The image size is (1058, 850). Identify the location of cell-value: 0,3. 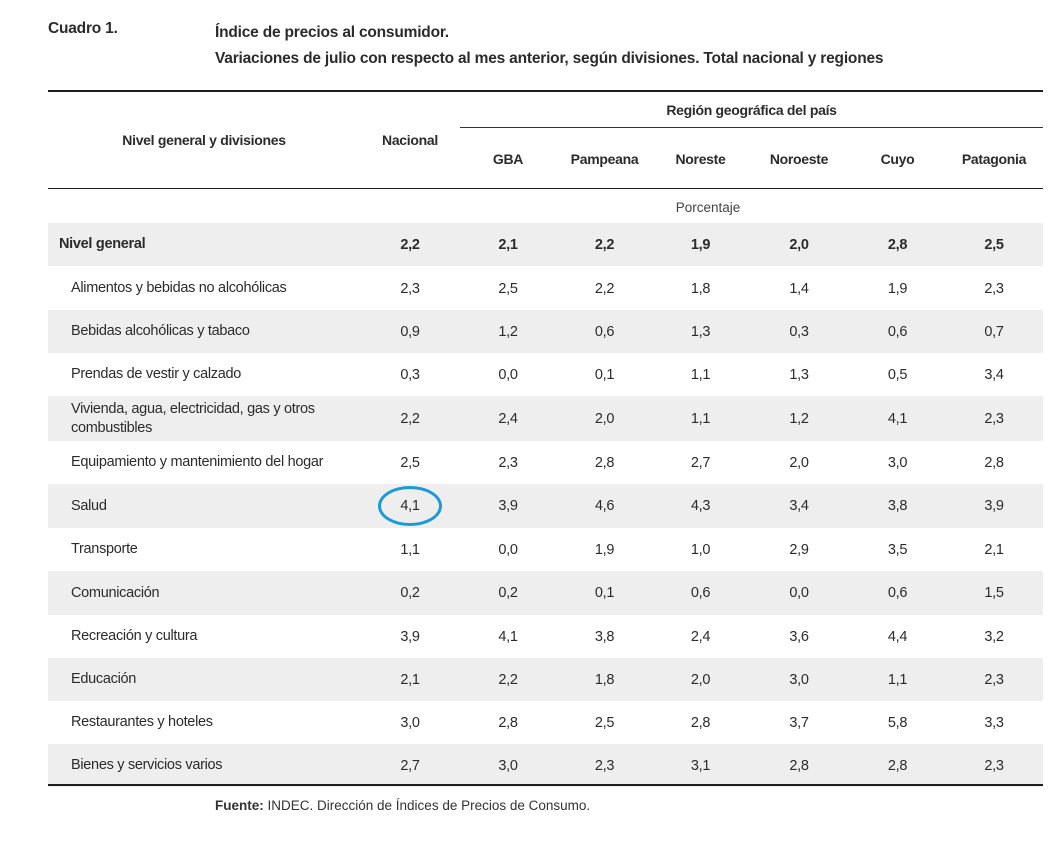
(799, 331).